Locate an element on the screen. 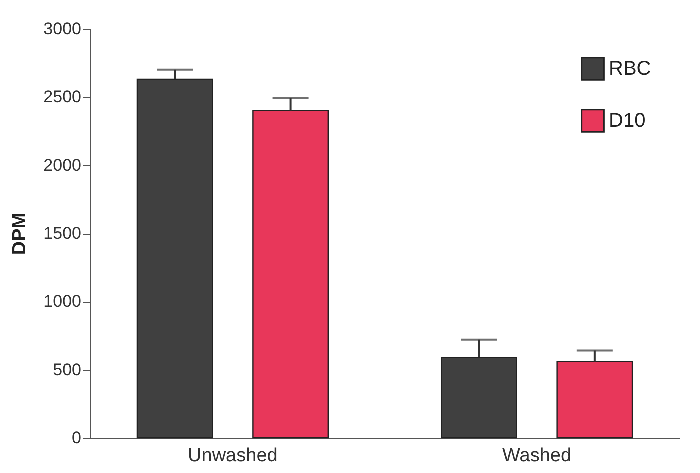 Image resolution: width=700 pixels, height=473 pixels. legend-label: RBC is located at coordinates (630, 69).